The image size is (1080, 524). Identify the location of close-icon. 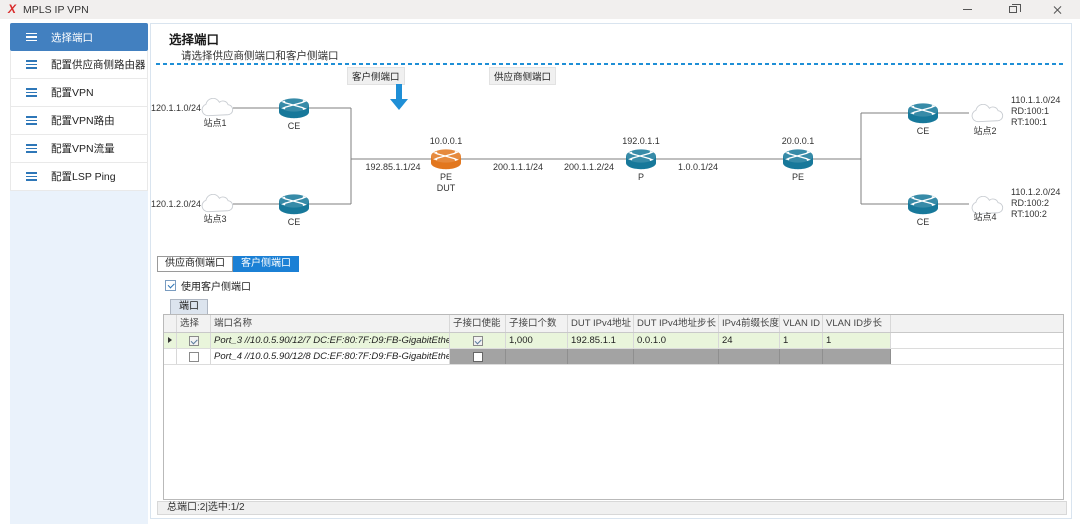
(1058, 10).